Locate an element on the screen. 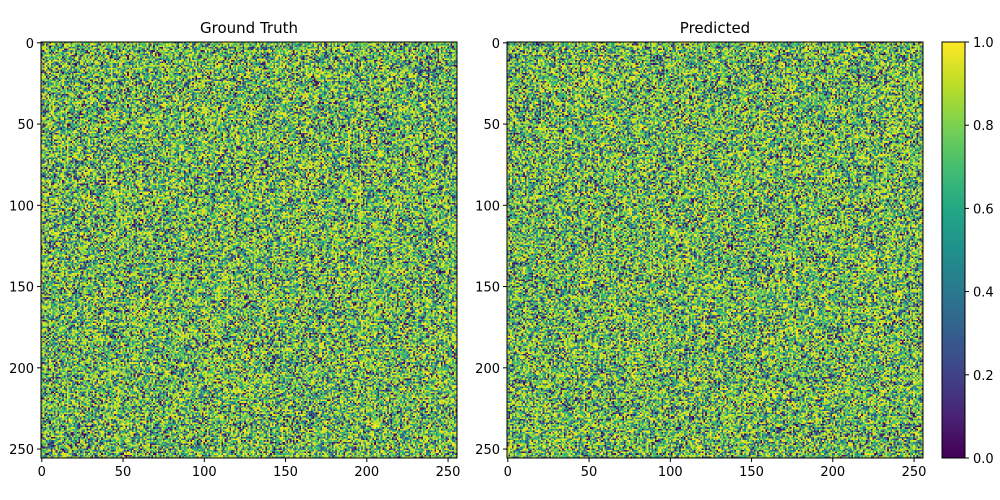 This screenshot has width=1000, height=500. chart-title: Ground Truth is located at coordinates (249, 28).